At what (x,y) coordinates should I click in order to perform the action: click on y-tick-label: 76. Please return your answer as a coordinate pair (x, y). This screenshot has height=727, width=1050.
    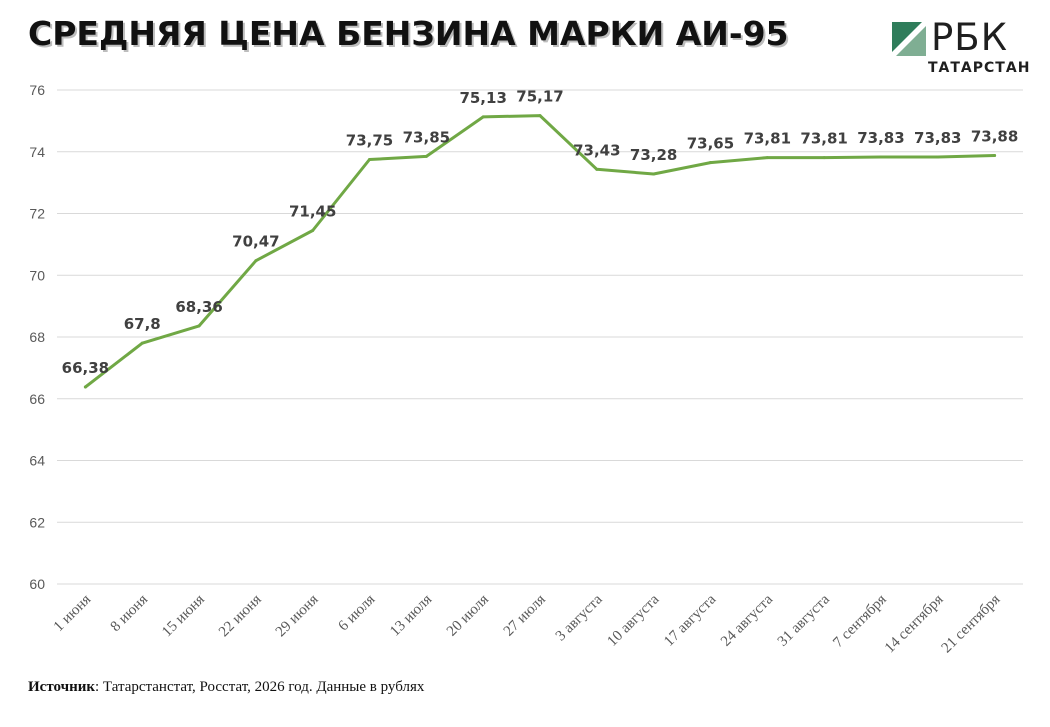
    Looking at the image, I should click on (37, 90).